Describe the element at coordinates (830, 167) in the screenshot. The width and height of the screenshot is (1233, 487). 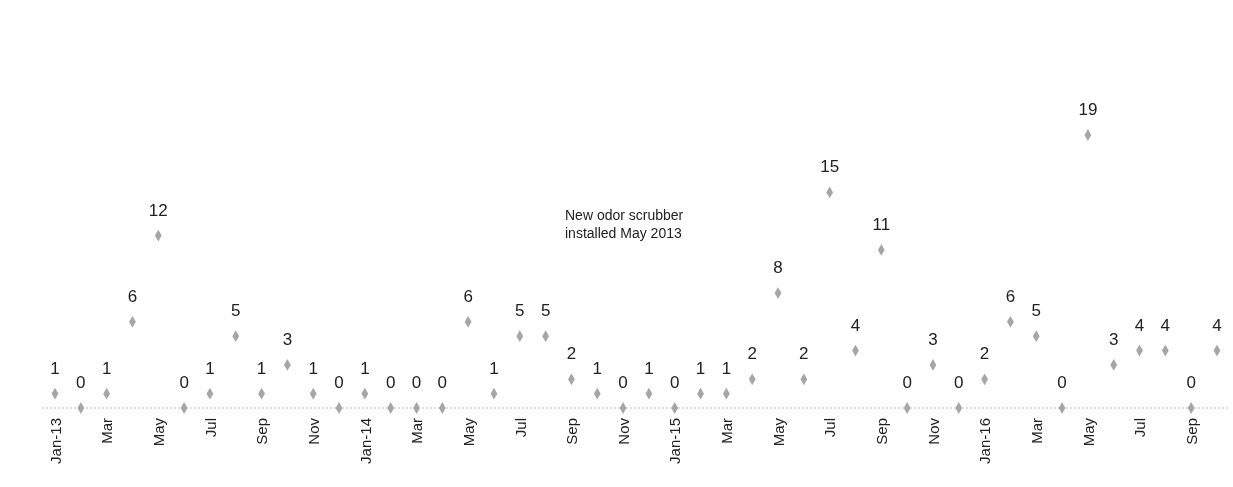
I see `data-label: 15` at that location.